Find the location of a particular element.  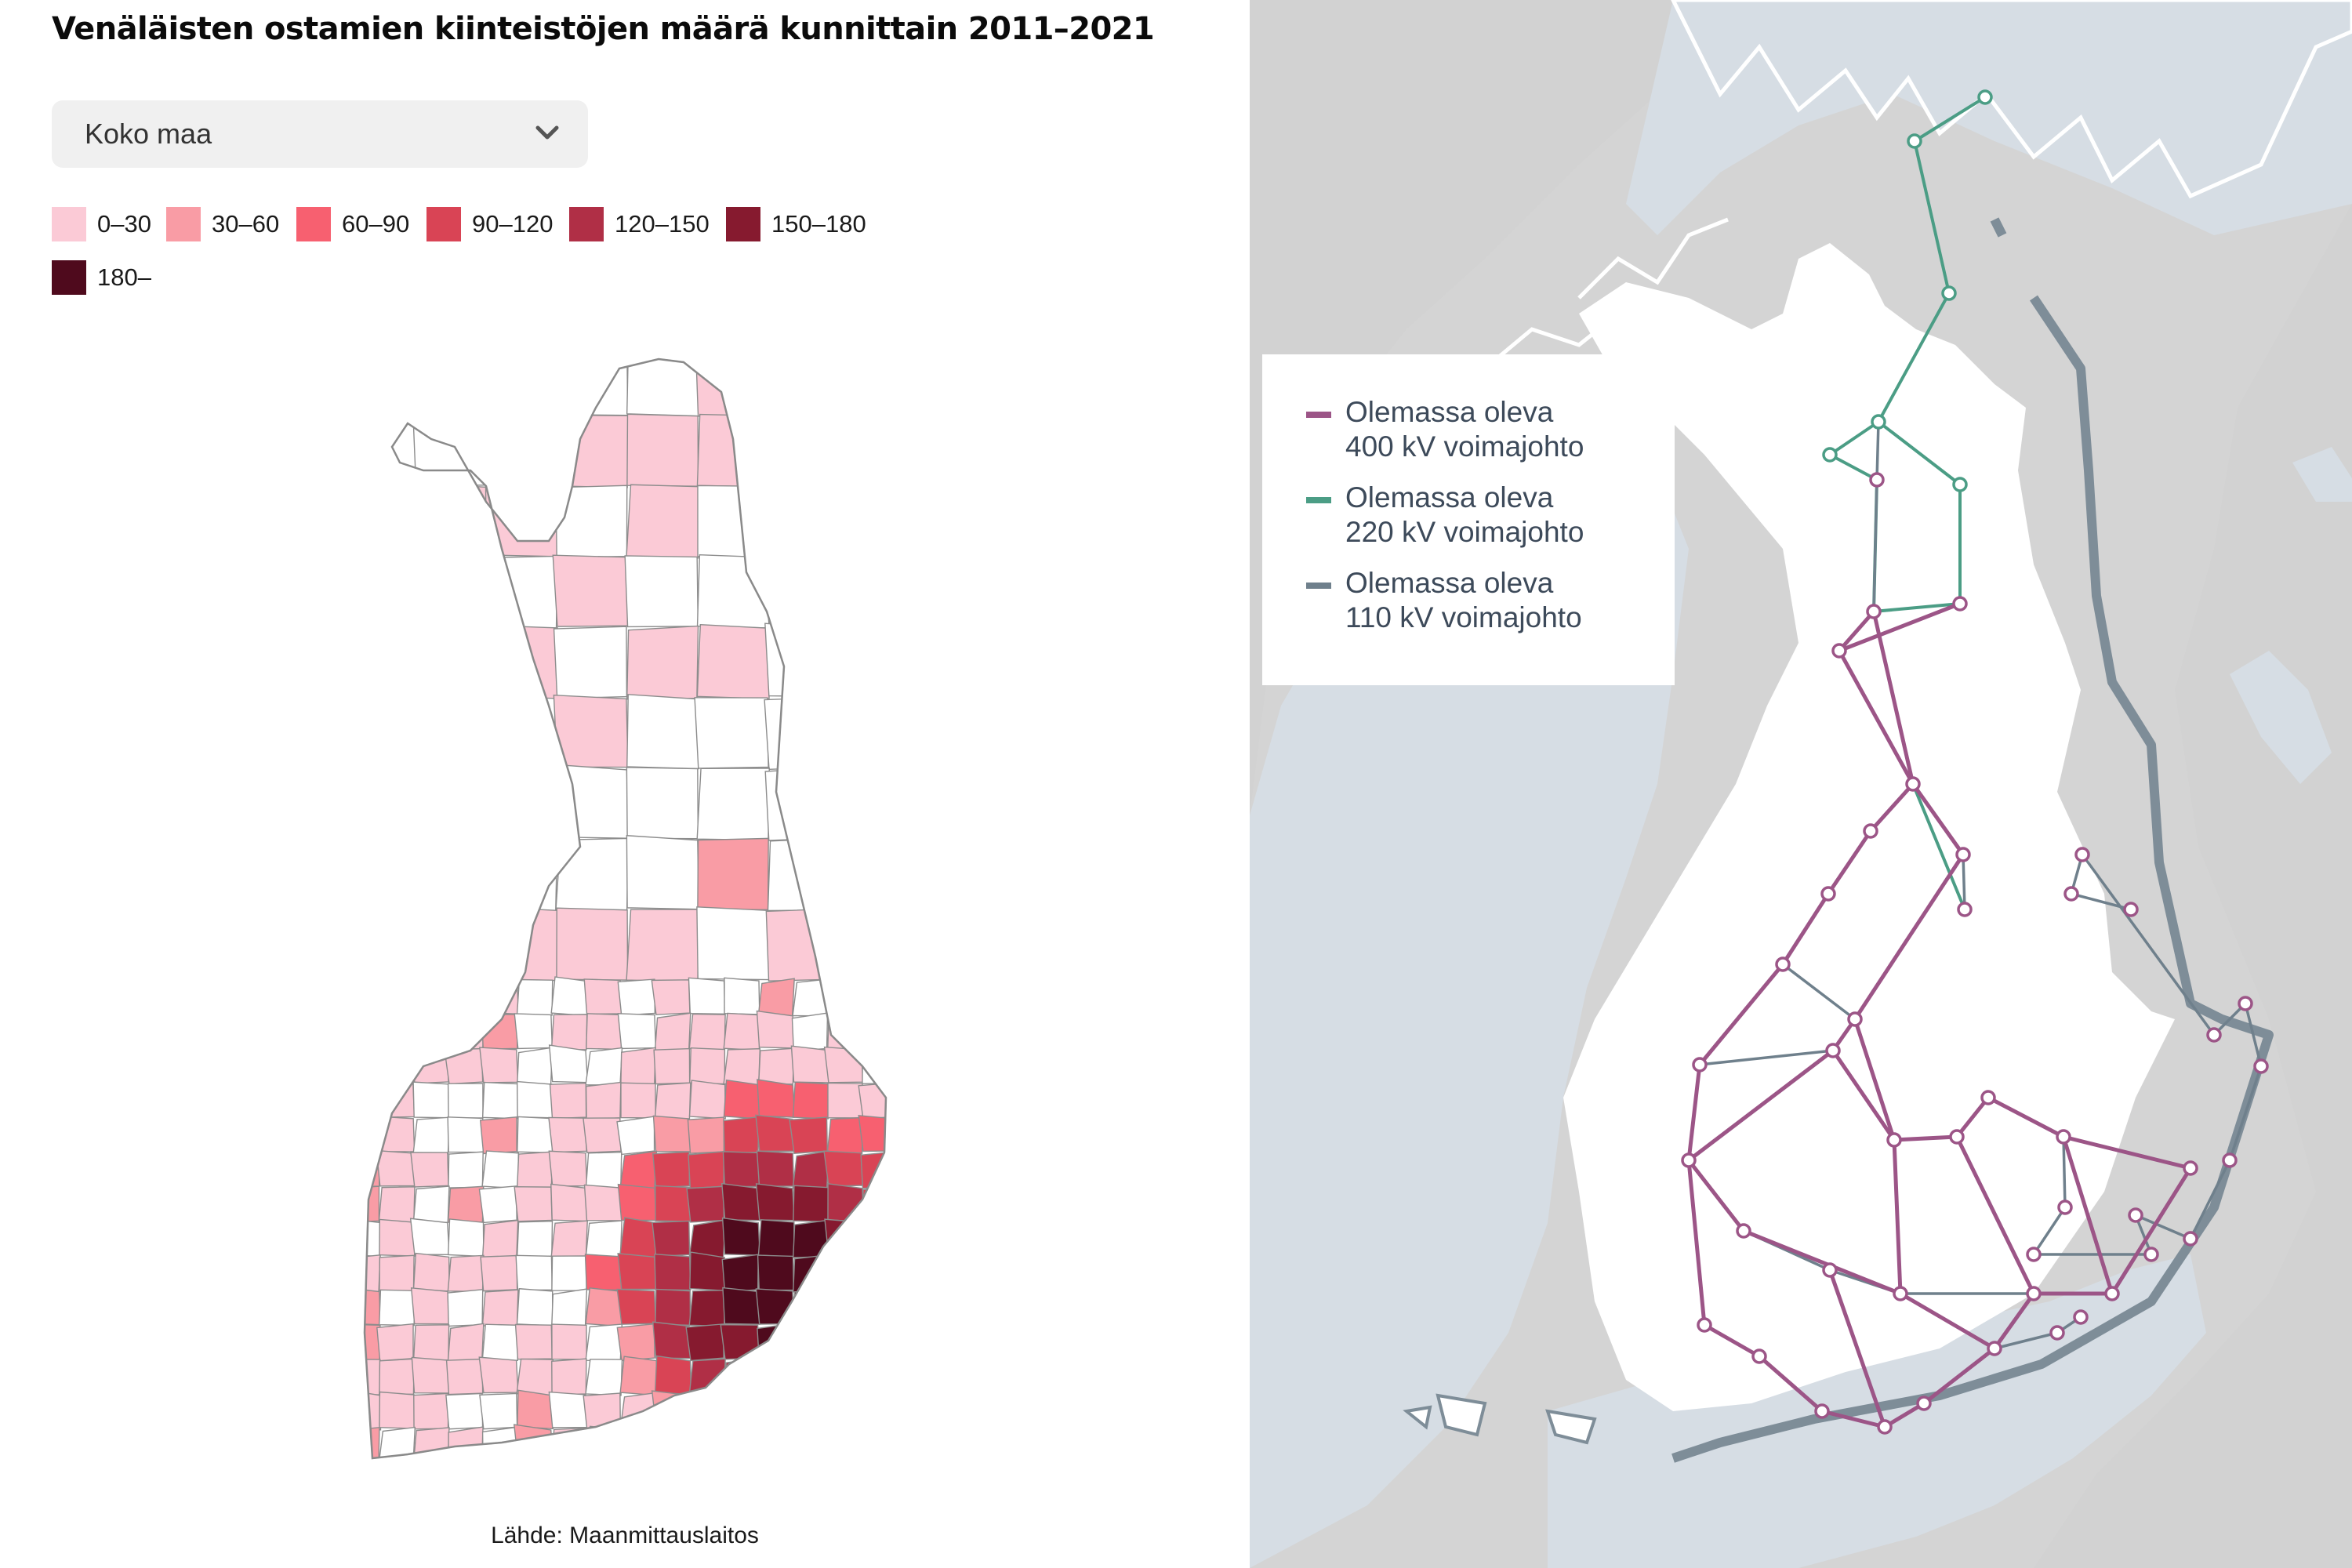

region-dropdown: Koko maa is located at coordinates (320, 134).